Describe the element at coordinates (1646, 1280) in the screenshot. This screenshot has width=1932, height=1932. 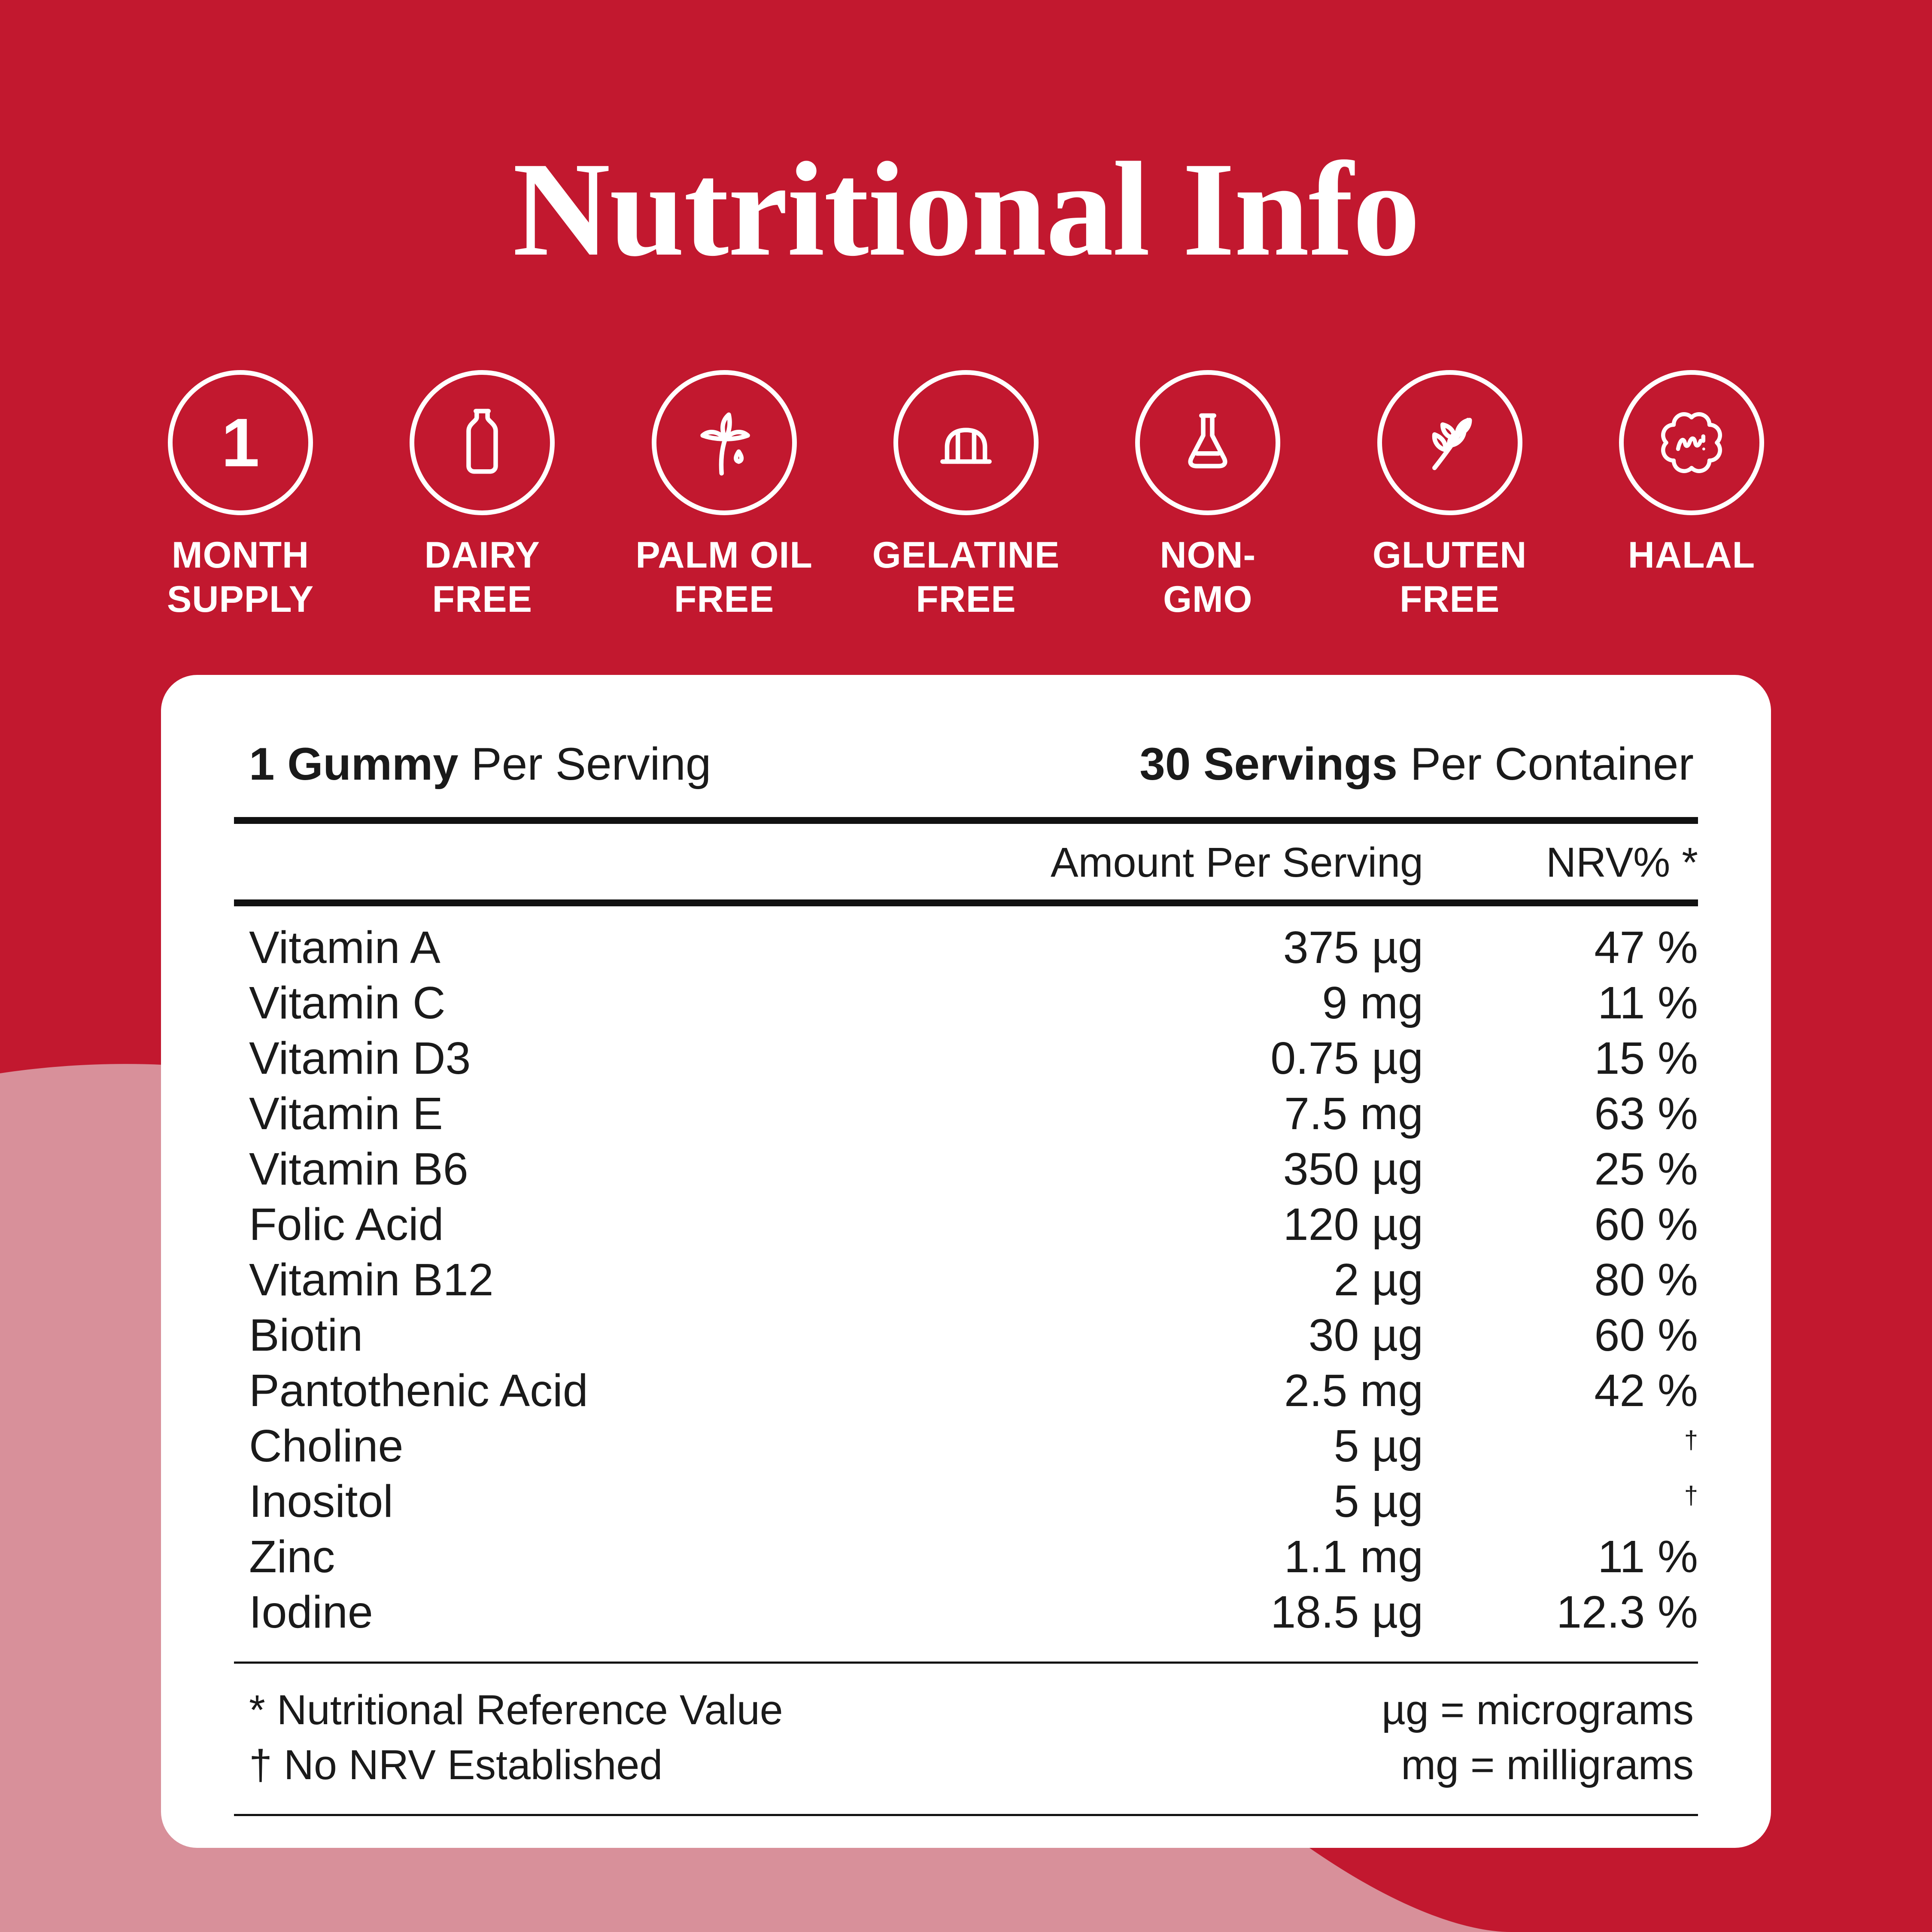
I see `nutrient-nrv: 80 %` at that location.